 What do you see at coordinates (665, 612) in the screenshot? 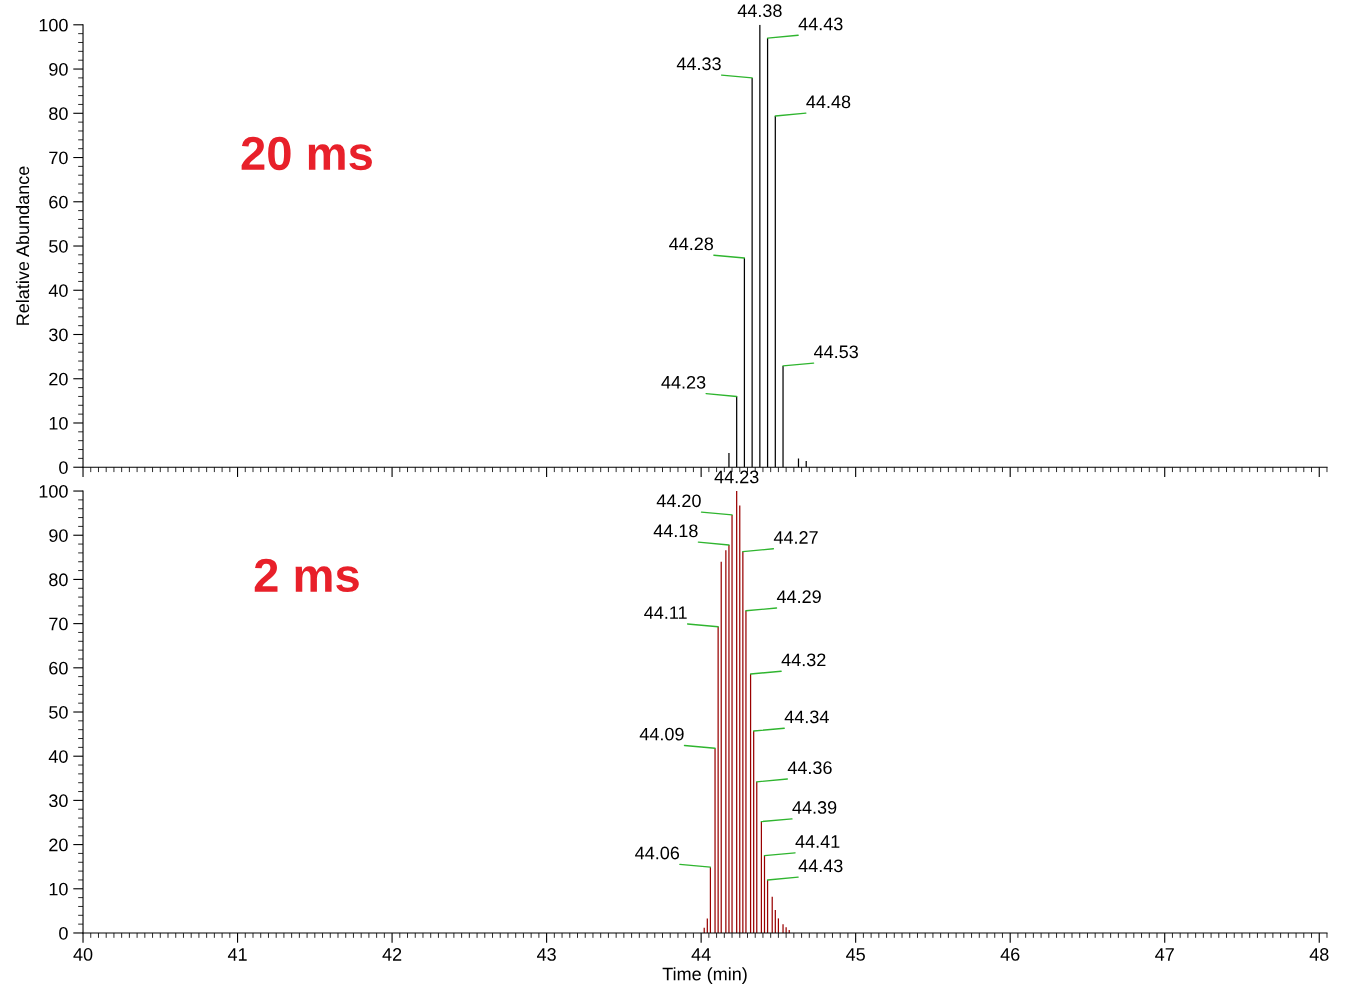
I see `annotation: 44.11` at bounding box center [665, 612].